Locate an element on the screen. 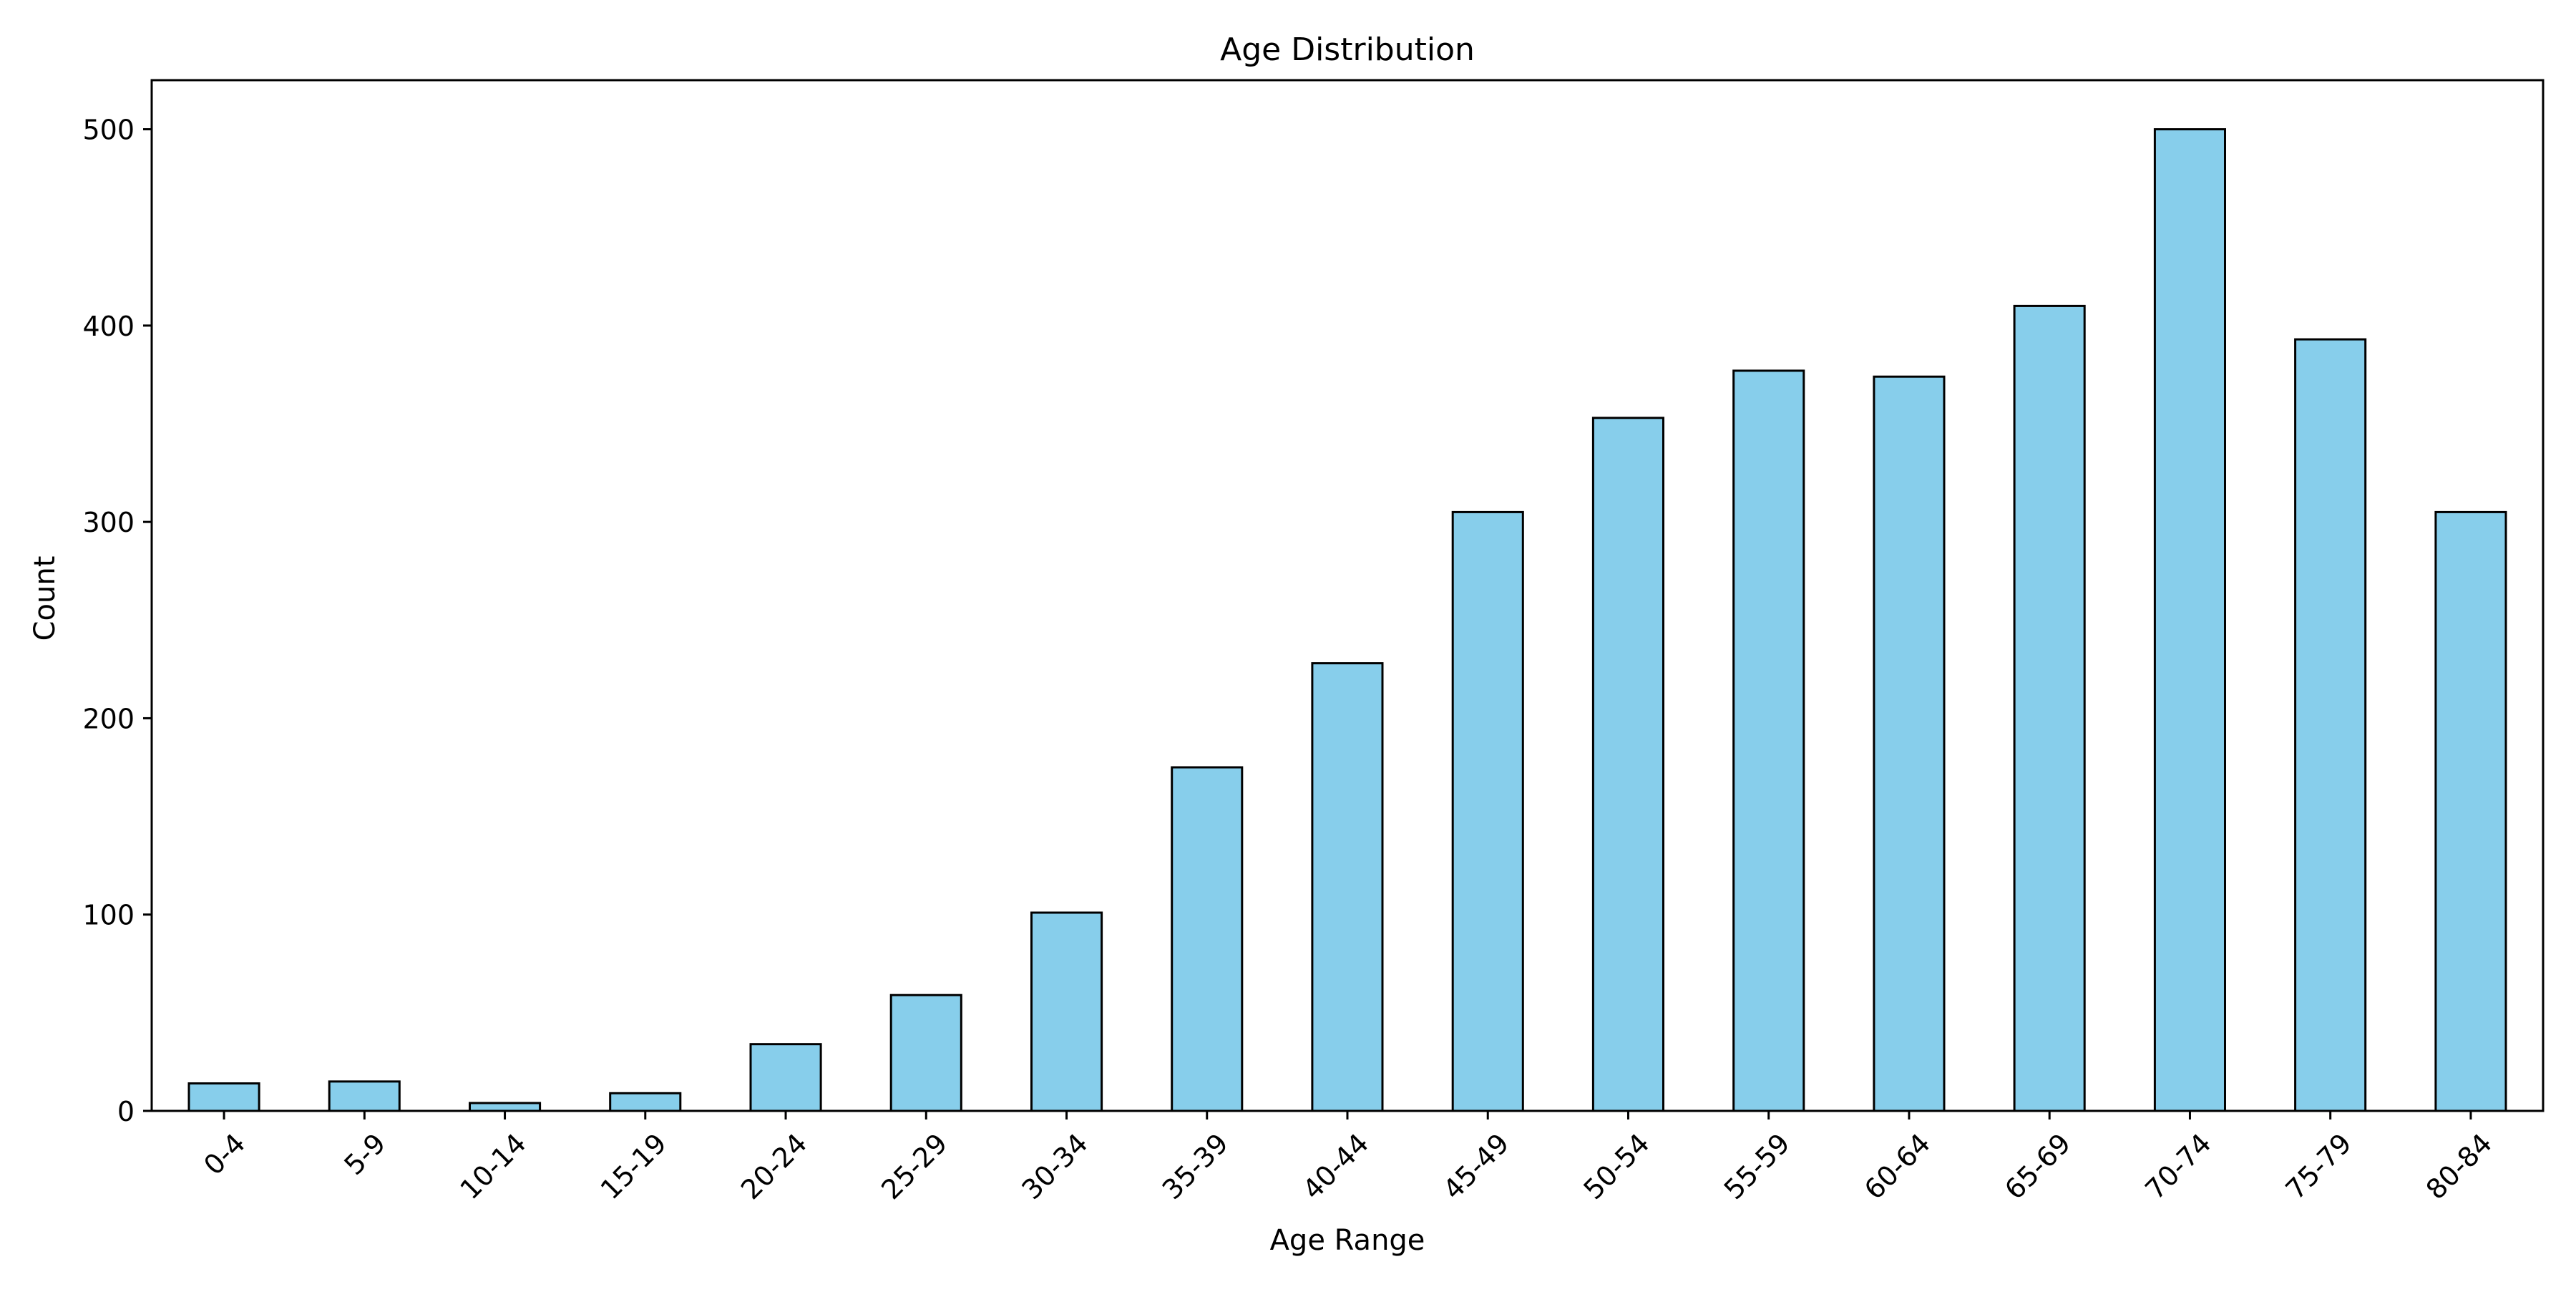  x-tick-label: 15-19 is located at coordinates (634, 1166).